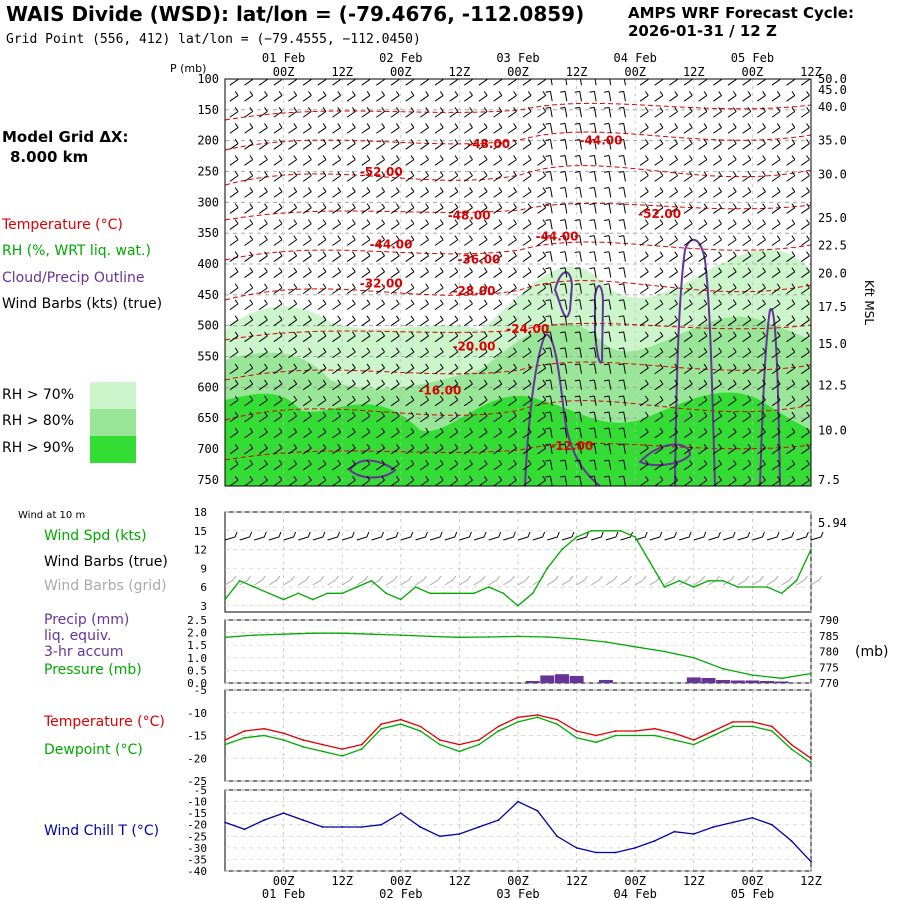  What do you see at coordinates (93, 670) in the screenshot?
I see `legend-pressure: Pressure (mb)` at bounding box center [93, 670].